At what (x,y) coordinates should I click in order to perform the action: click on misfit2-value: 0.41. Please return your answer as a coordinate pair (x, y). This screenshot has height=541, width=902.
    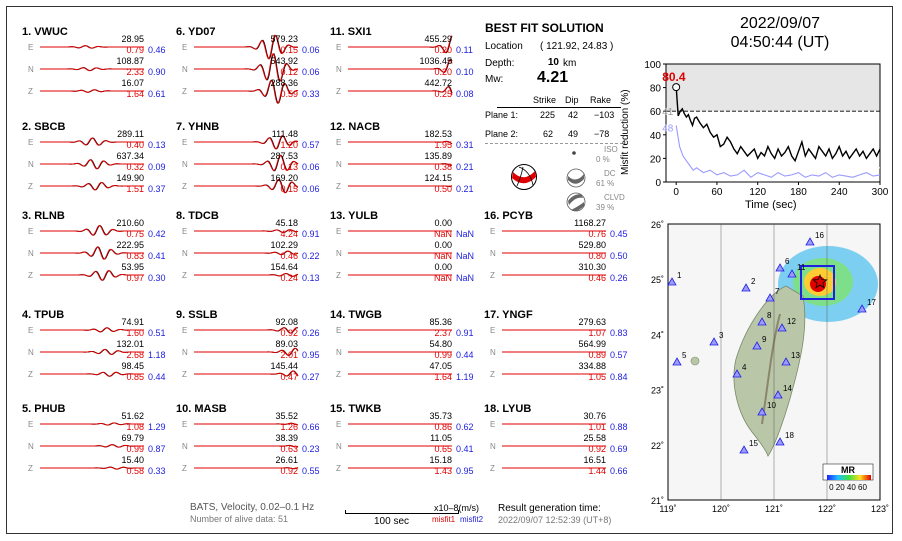
    Looking at the image, I should click on (465, 449).